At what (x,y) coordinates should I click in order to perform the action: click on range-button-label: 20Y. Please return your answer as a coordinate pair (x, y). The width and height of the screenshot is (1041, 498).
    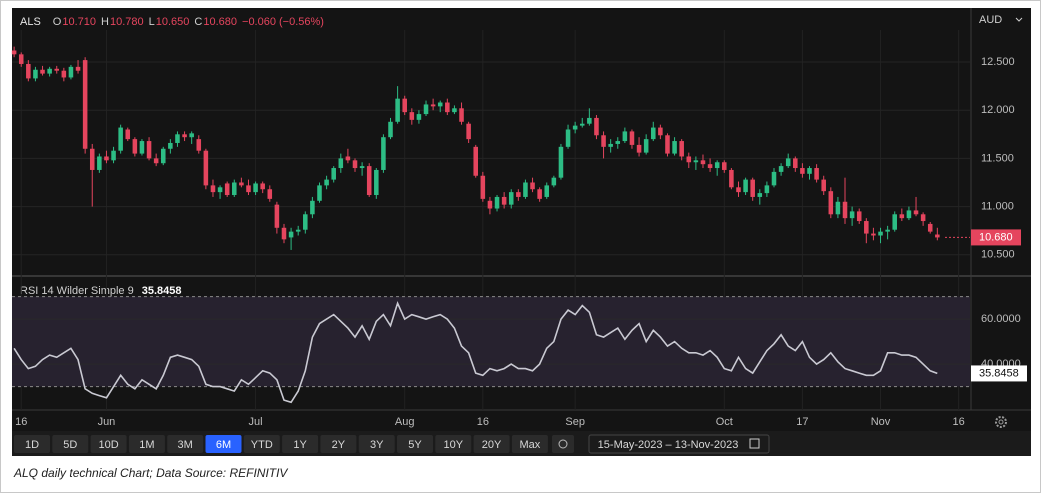
    Looking at the image, I should click on (492, 445).